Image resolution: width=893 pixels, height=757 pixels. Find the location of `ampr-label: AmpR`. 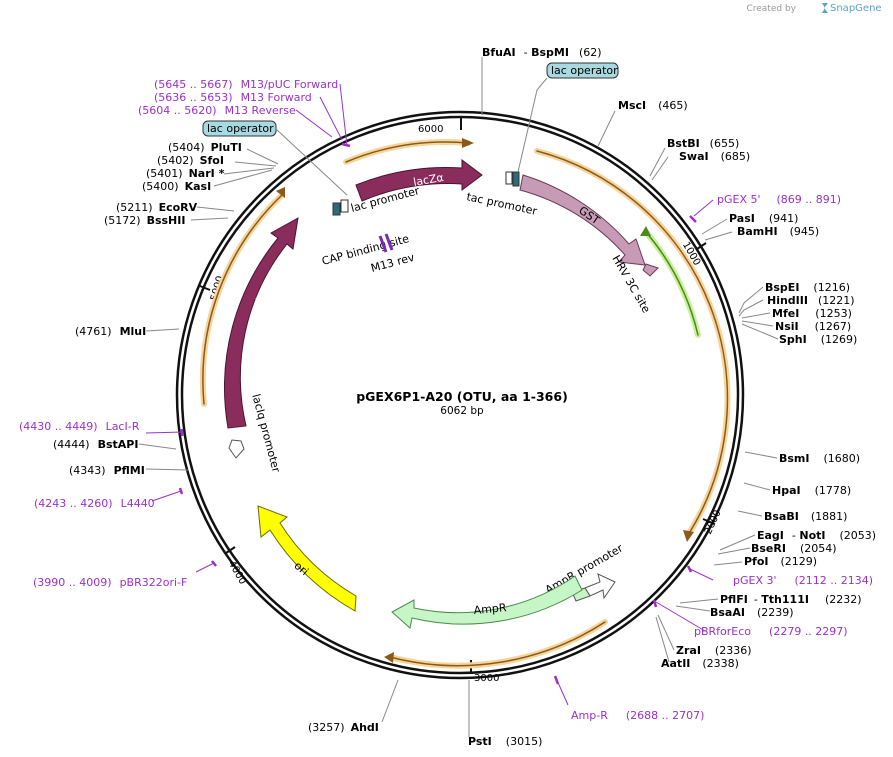

ampr-label: AmpR is located at coordinates (490, 609).